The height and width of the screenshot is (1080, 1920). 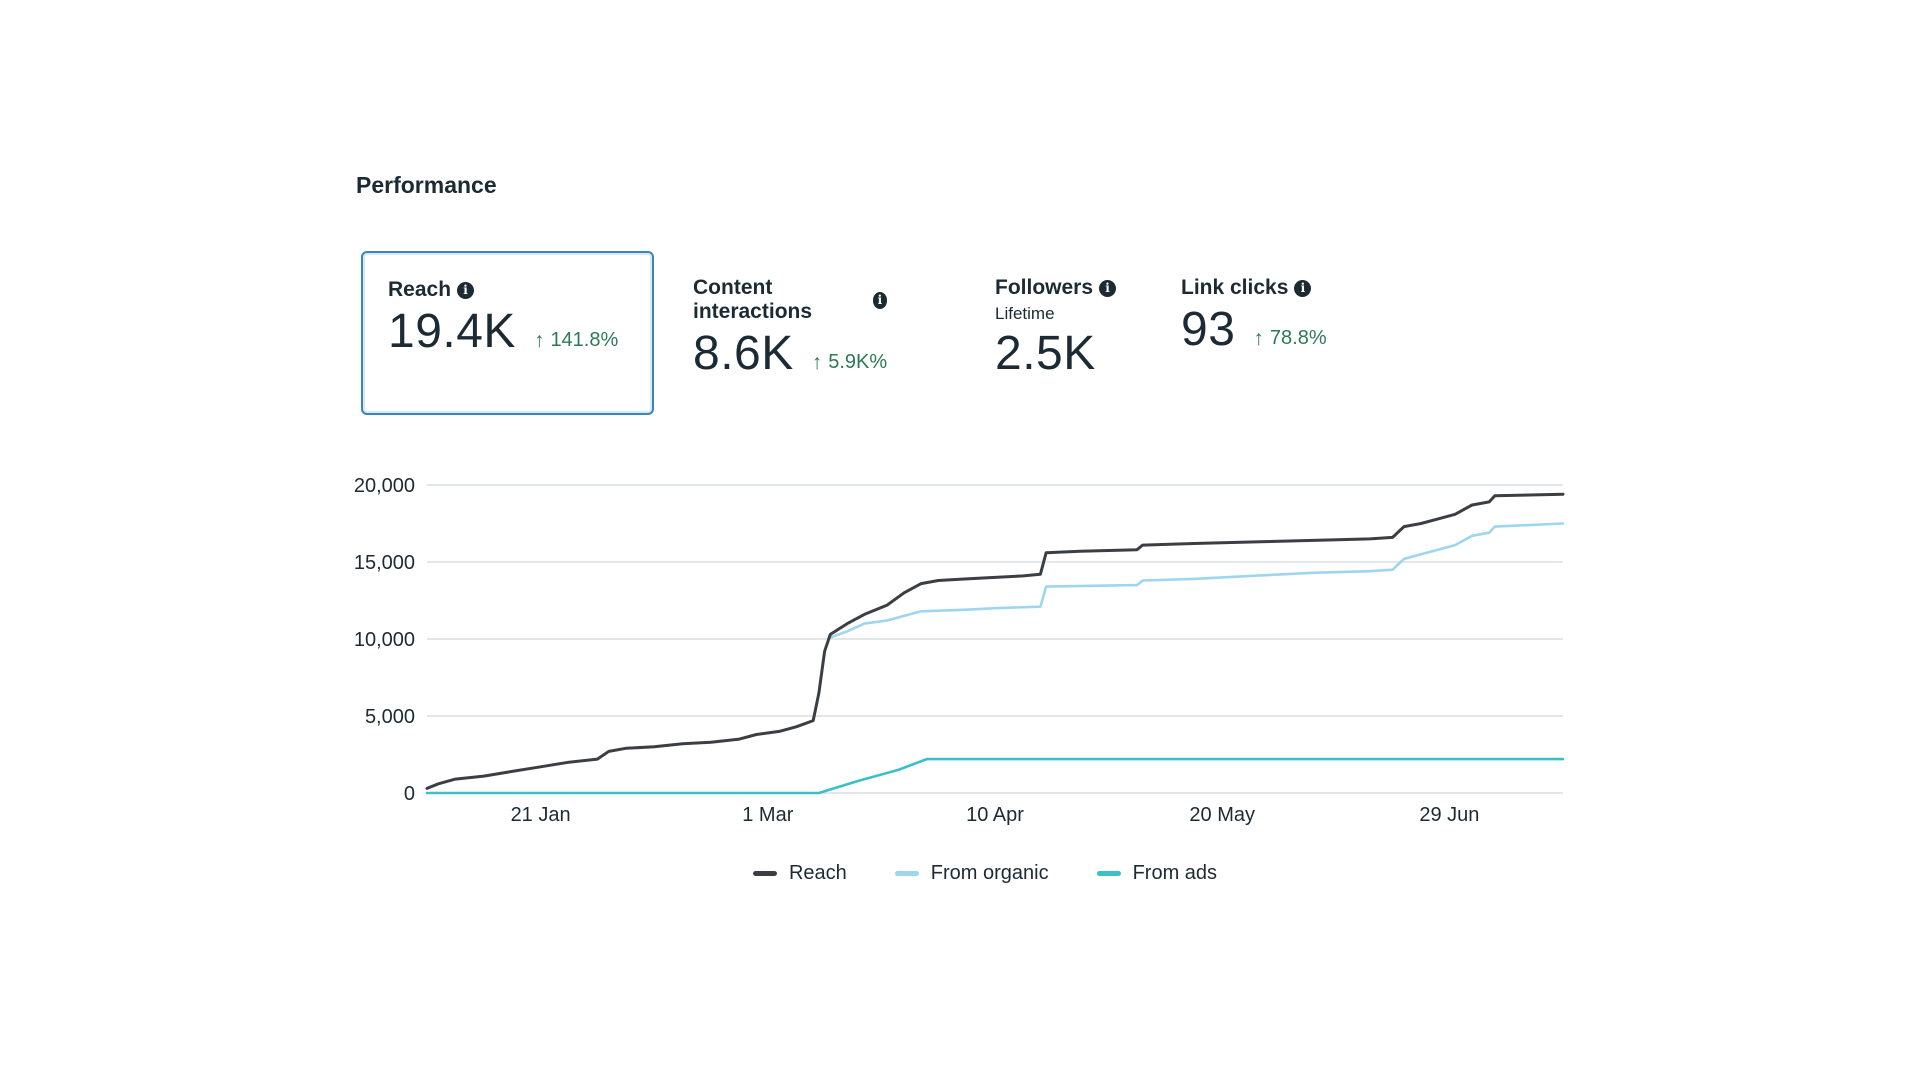 What do you see at coordinates (584, 340) in the screenshot?
I see `kpi-change-value: 141.8%` at bounding box center [584, 340].